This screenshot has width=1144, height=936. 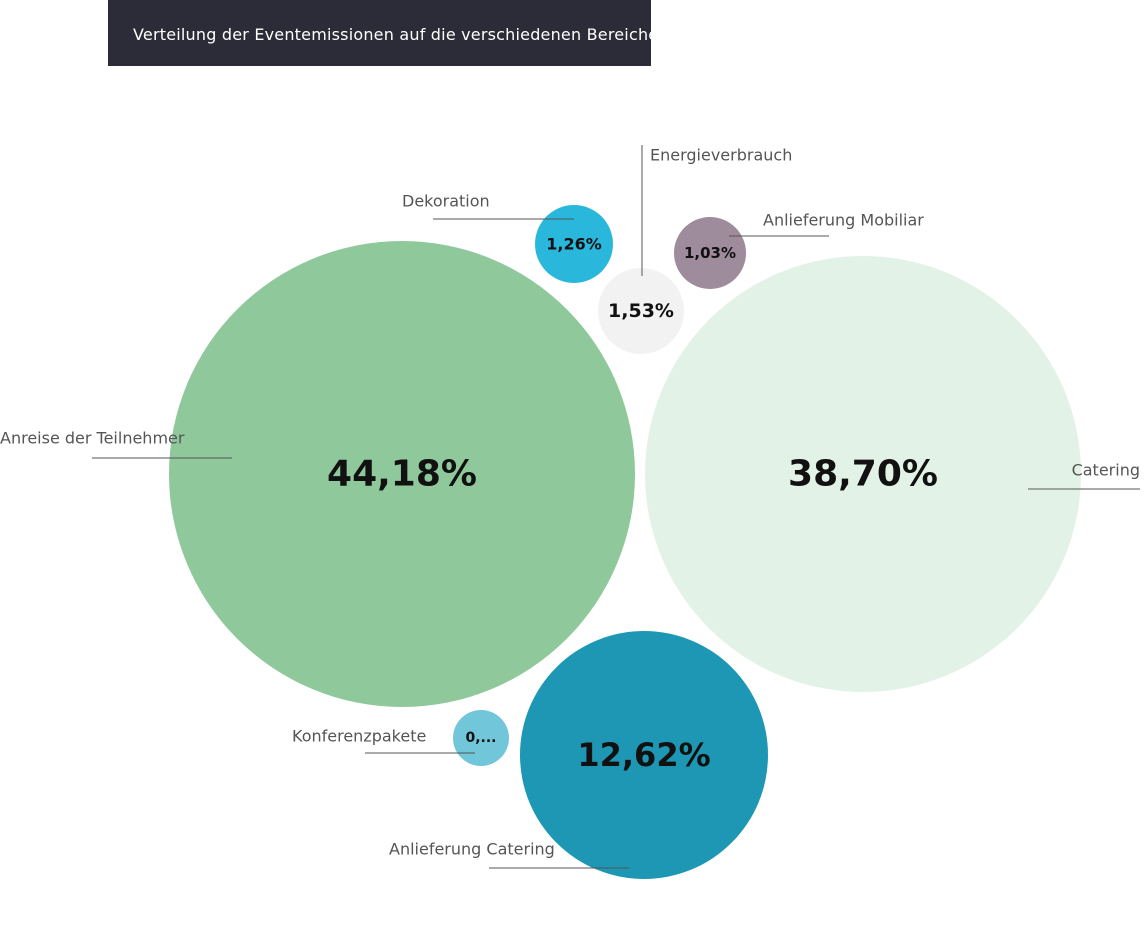 I want to click on category-label-konferenzpakete: Konferenzpakete, so click(x=359, y=736).